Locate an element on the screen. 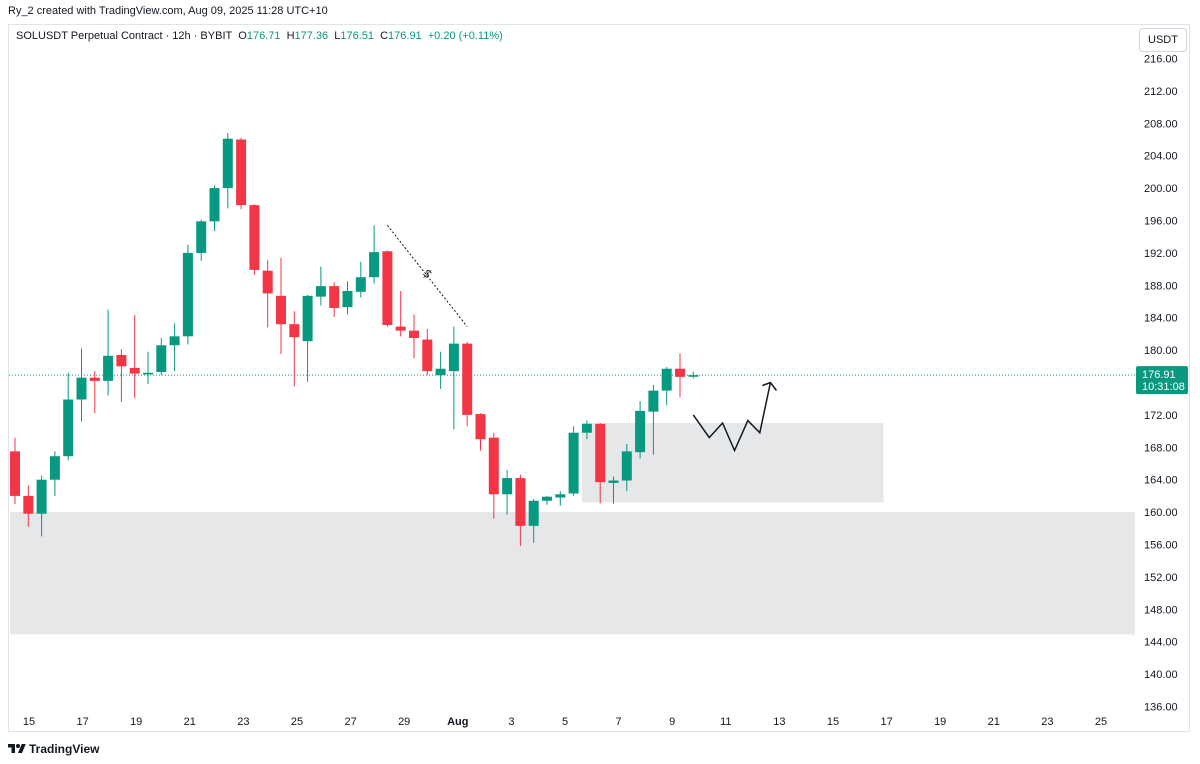 The height and width of the screenshot is (764, 1200). time-axis-label: 3 is located at coordinates (511, 722).